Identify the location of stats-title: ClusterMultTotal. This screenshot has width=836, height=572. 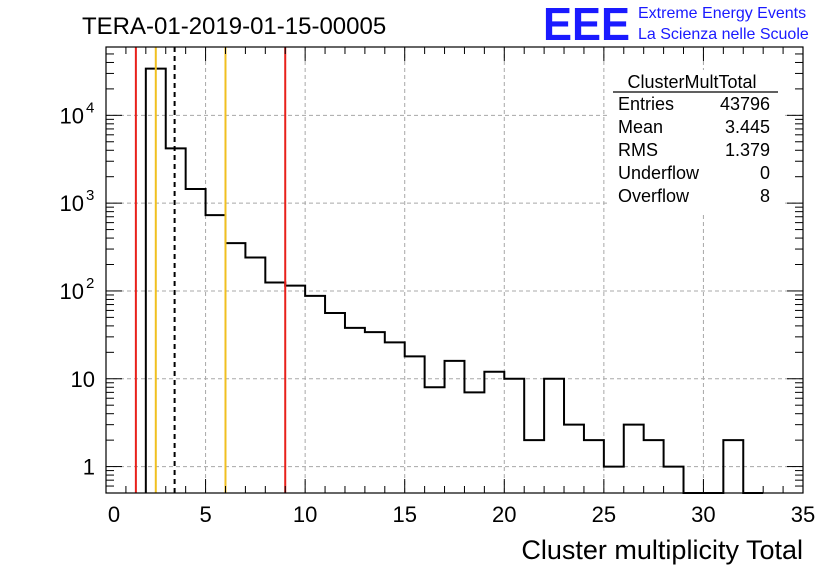
(691, 82).